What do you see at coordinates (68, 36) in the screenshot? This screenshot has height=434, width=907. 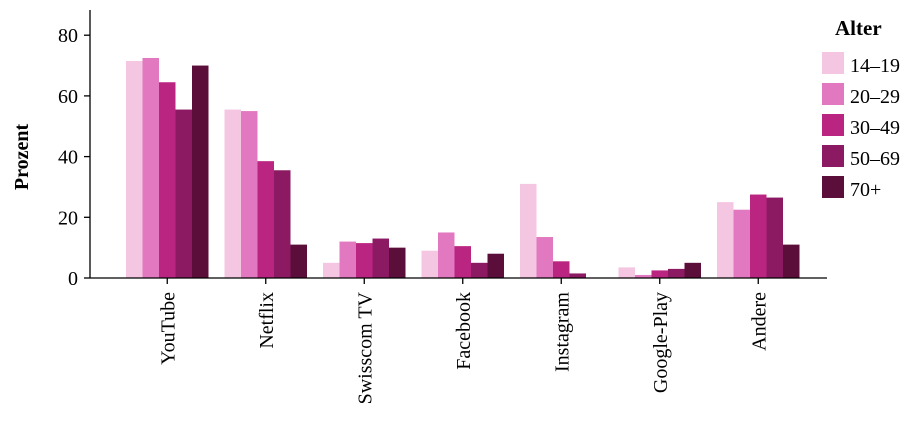 I see `y-tick-label: 80` at bounding box center [68, 36].